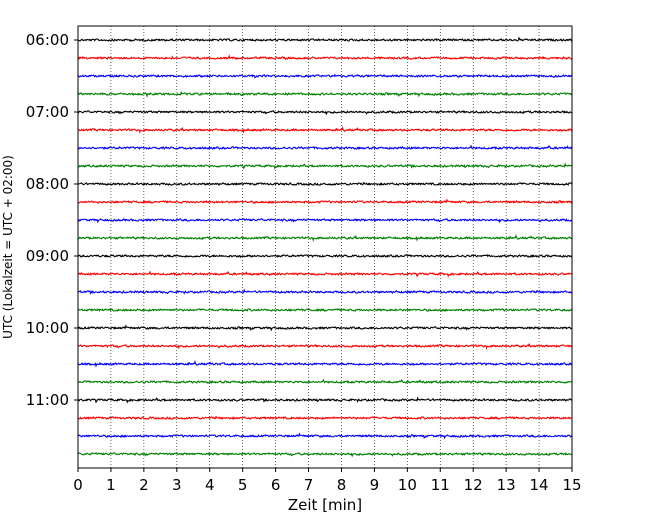 The height and width of the screenshot is (520, 650). I want to click on x-tick-label: 6, so click(276, 485).